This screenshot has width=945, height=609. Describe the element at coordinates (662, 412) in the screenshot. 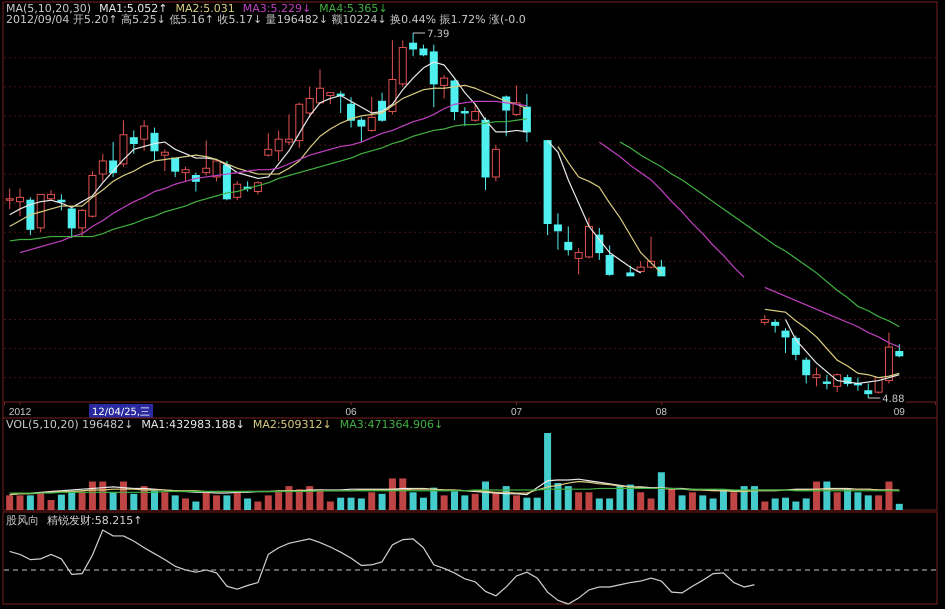

I see `x-tick-label: 08` at that location.